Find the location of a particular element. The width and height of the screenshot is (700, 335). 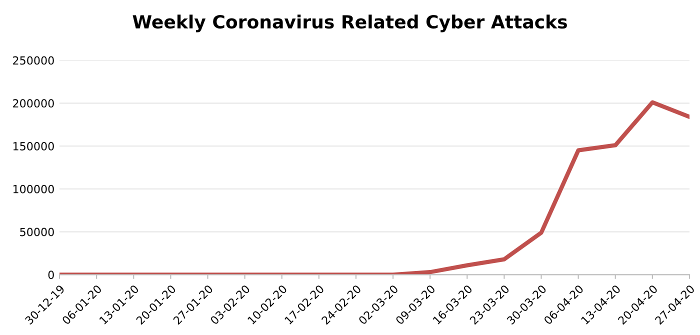

y-tick-label: 0 is located at coordinates (51, 275).